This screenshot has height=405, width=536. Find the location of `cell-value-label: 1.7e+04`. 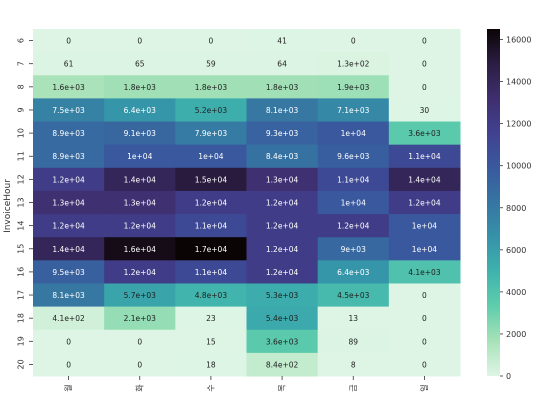

cell-value-label: 1.7e+04 is located at coordinates (211, 249).